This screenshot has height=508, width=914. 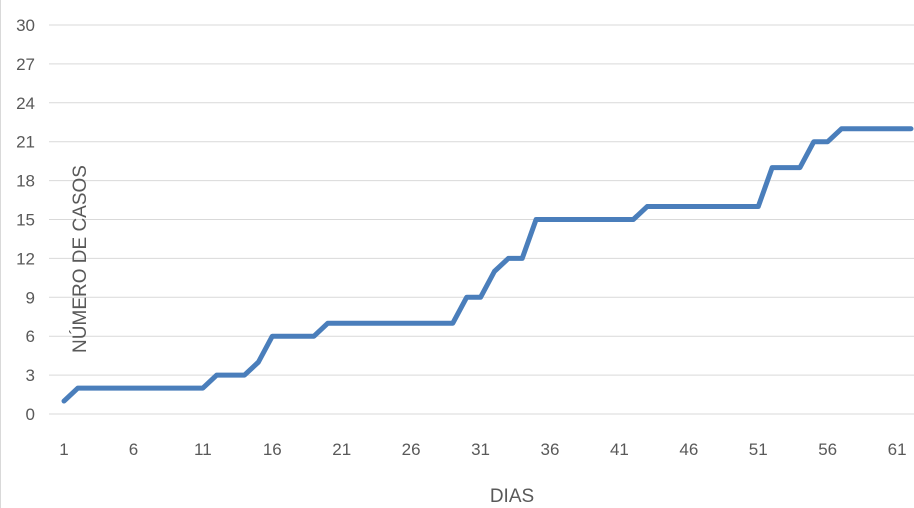 I want to click on x-tick-label: 41, so click(x=619, y=449).